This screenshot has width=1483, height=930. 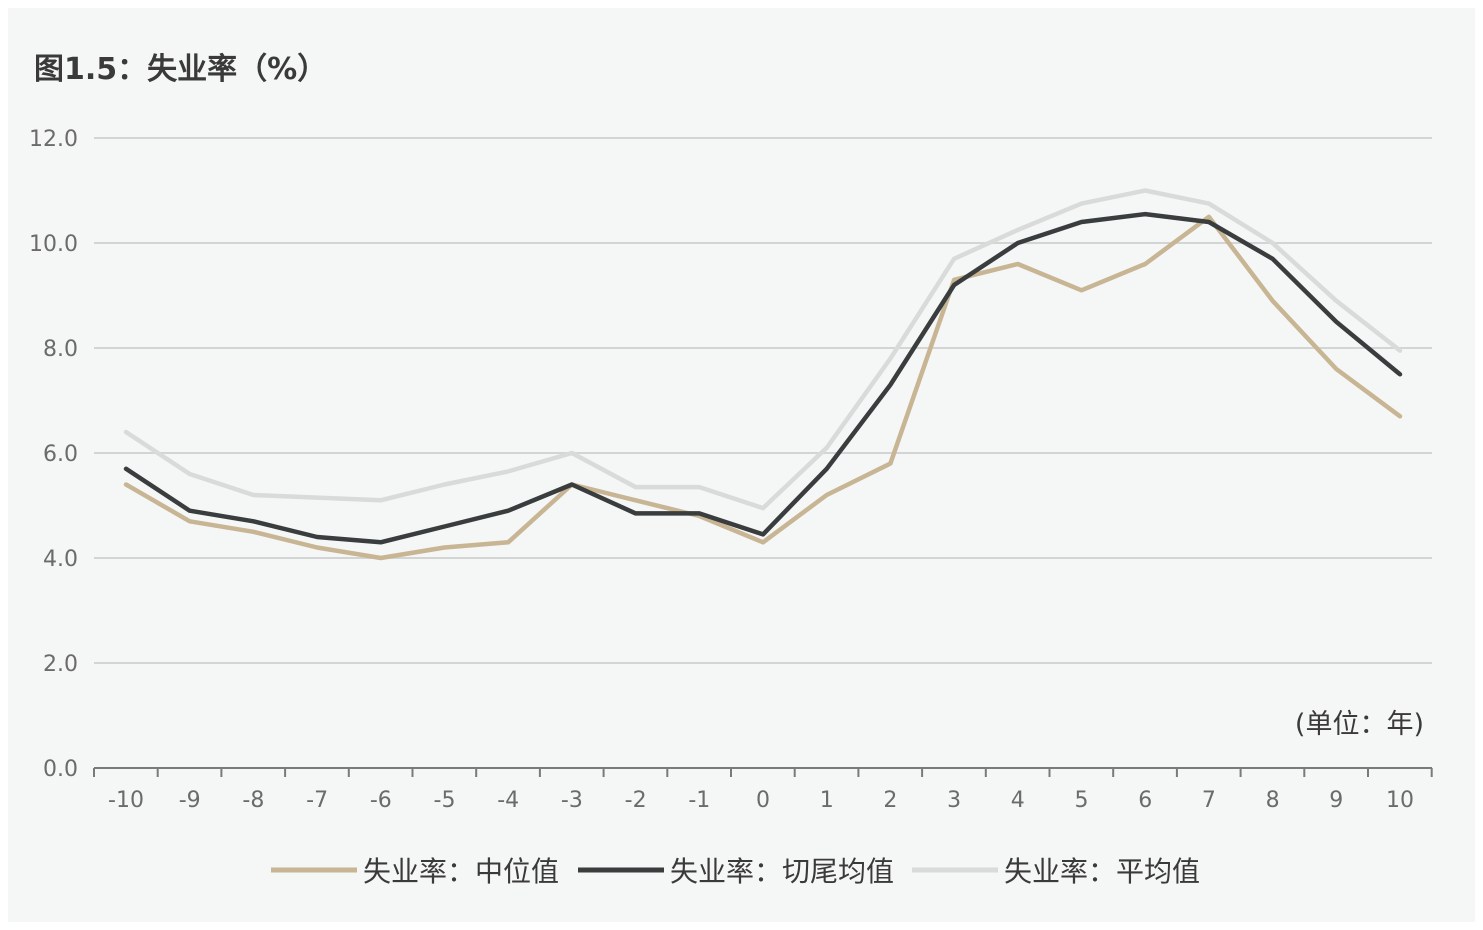 What do you see at coordinates (782, 871) in the screenshot?
I see `legend-label: 失业率：切尾均值` at bounding box center [782, 871].